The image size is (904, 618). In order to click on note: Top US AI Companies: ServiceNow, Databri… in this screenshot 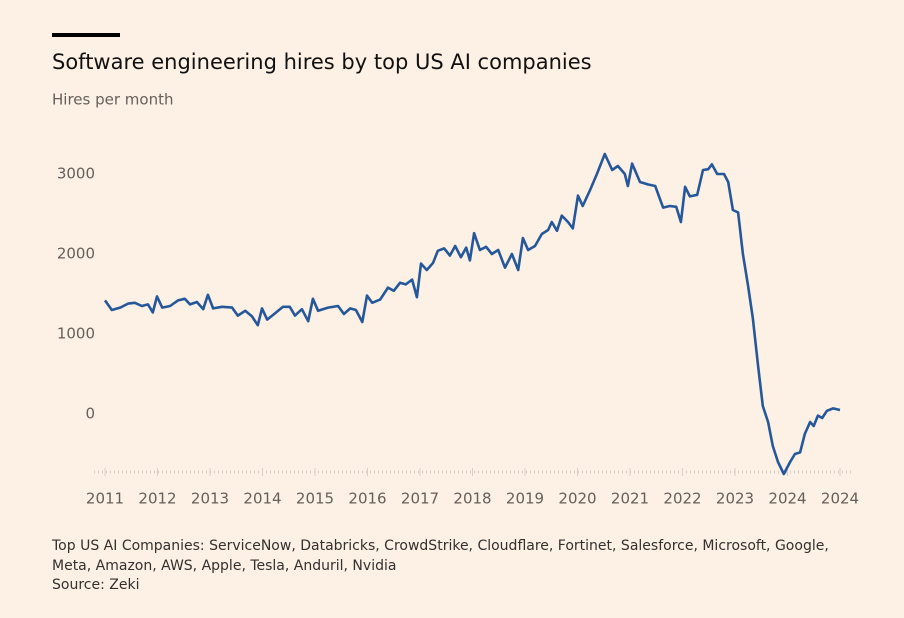, I will do `click(440, 546)`.